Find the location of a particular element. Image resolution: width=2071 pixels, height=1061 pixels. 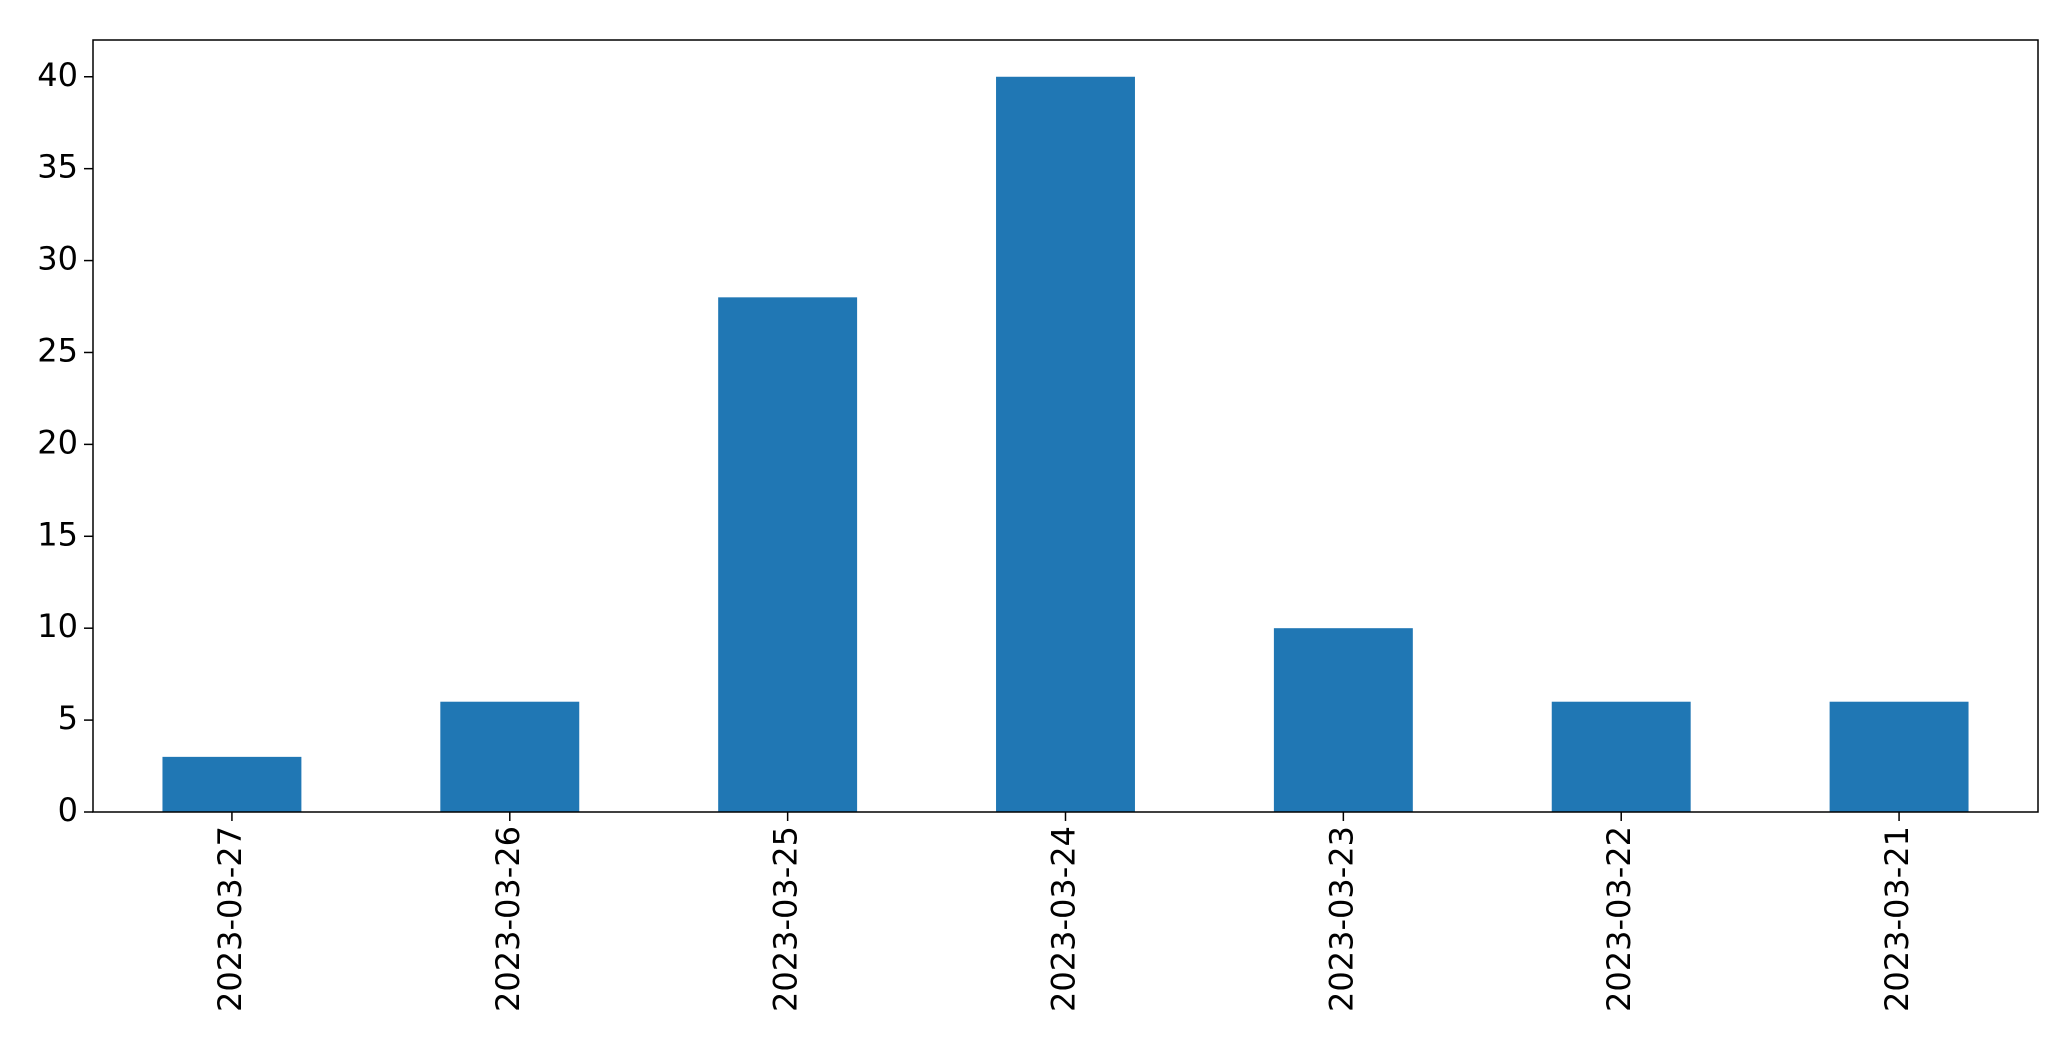

y-tick-label: 0 is located at coordinates (68, 810).